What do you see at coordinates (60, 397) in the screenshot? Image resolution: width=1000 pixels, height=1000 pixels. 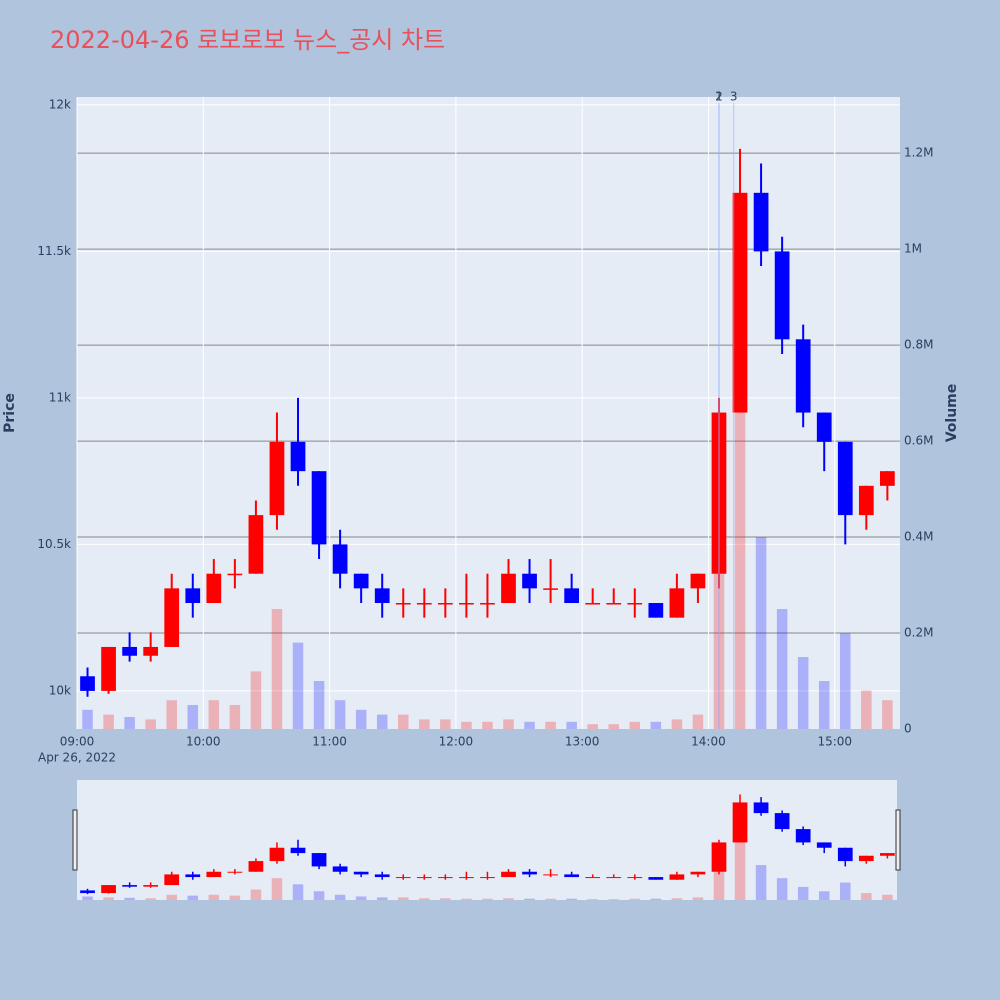 I see `y-tick-label: 11k` at bounding box center [60, 397].